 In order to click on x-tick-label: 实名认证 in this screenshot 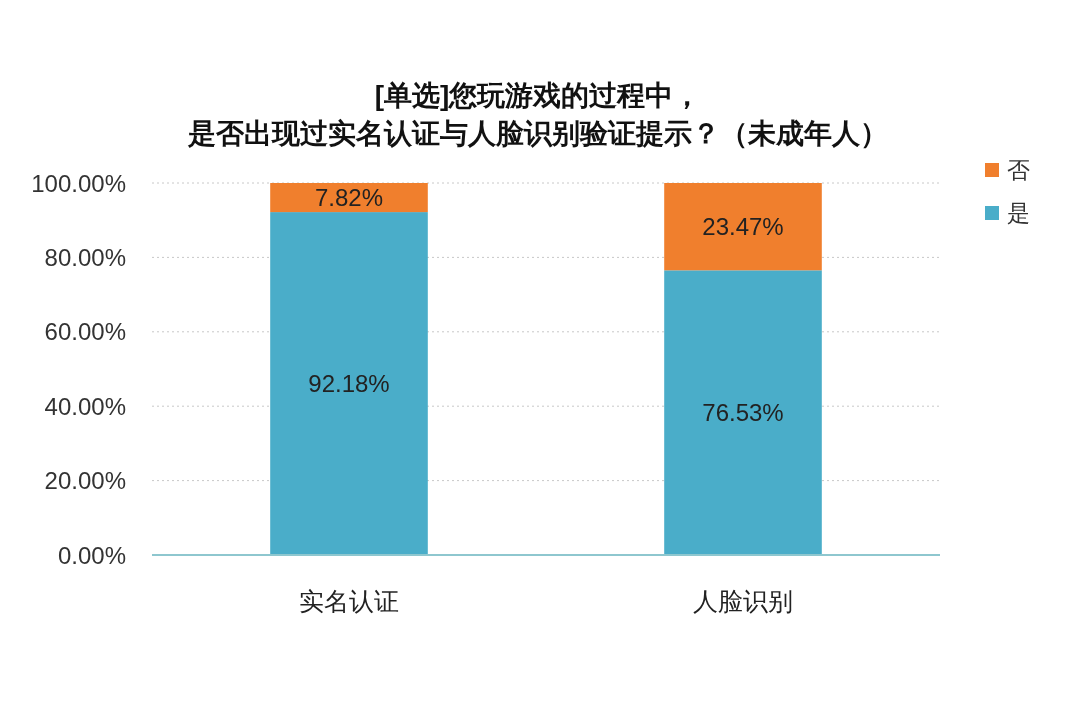, I will do `click(349, 601)`.